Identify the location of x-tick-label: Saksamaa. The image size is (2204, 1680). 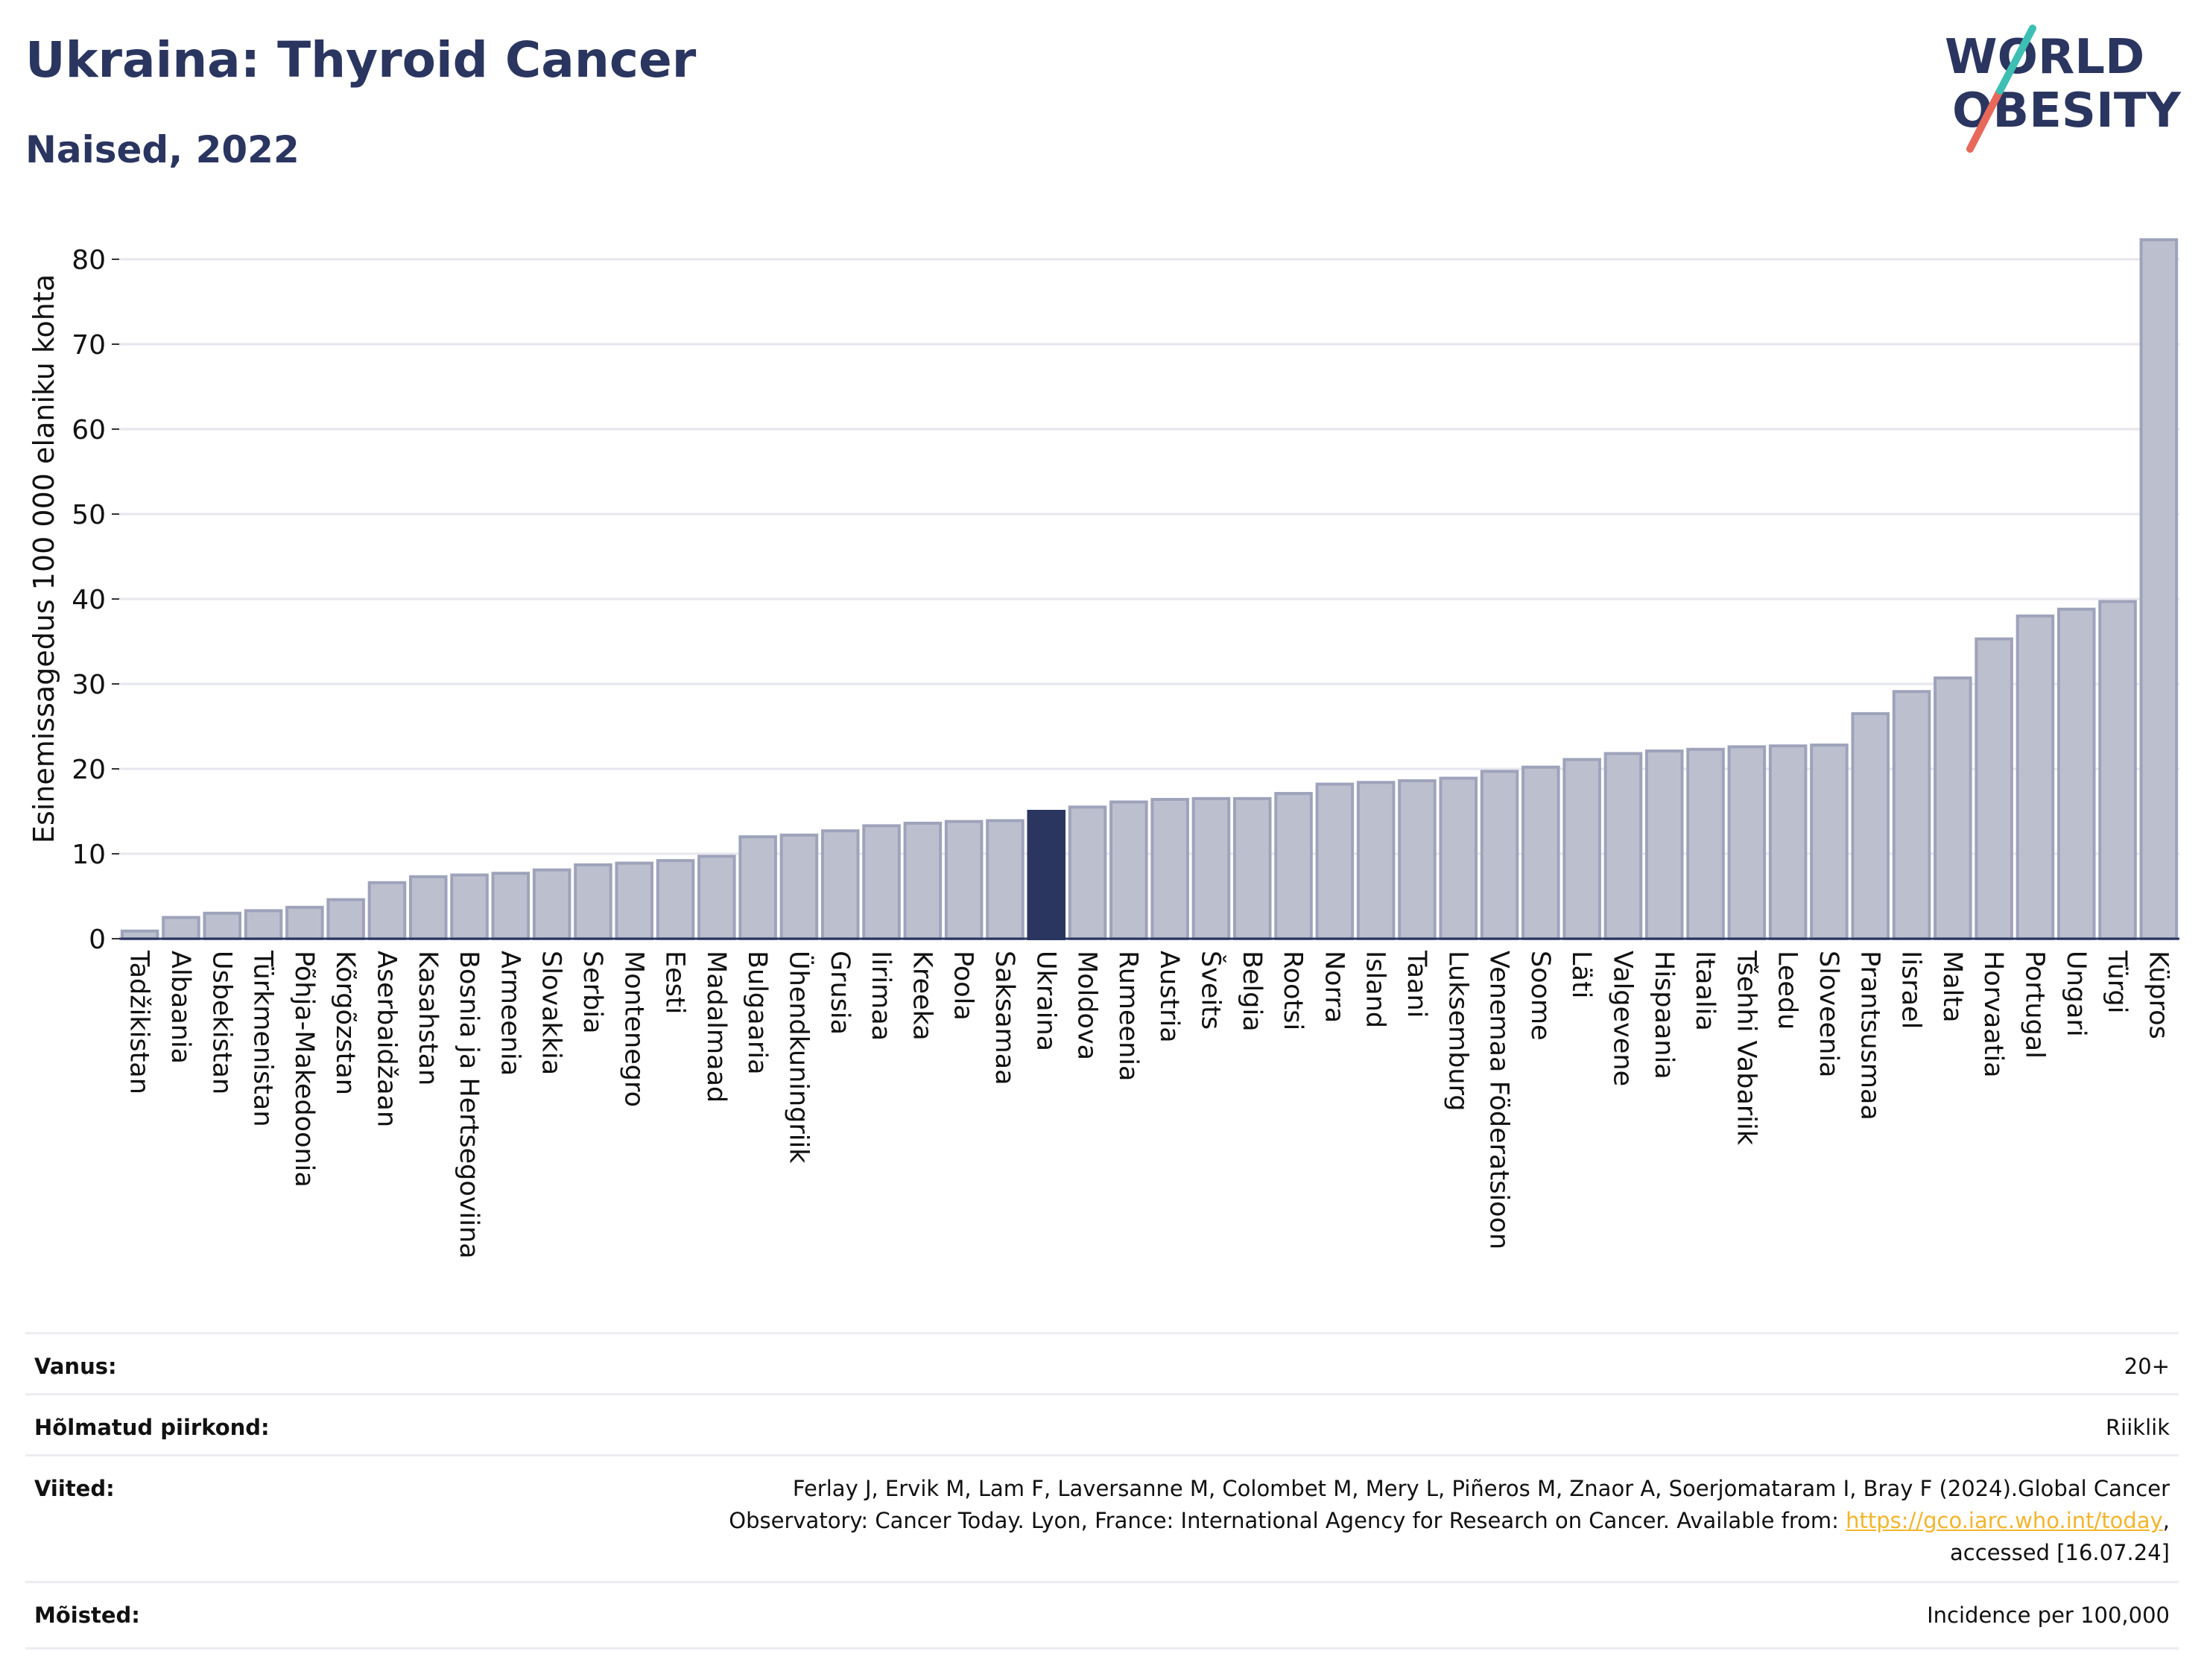
(1004, 1018).